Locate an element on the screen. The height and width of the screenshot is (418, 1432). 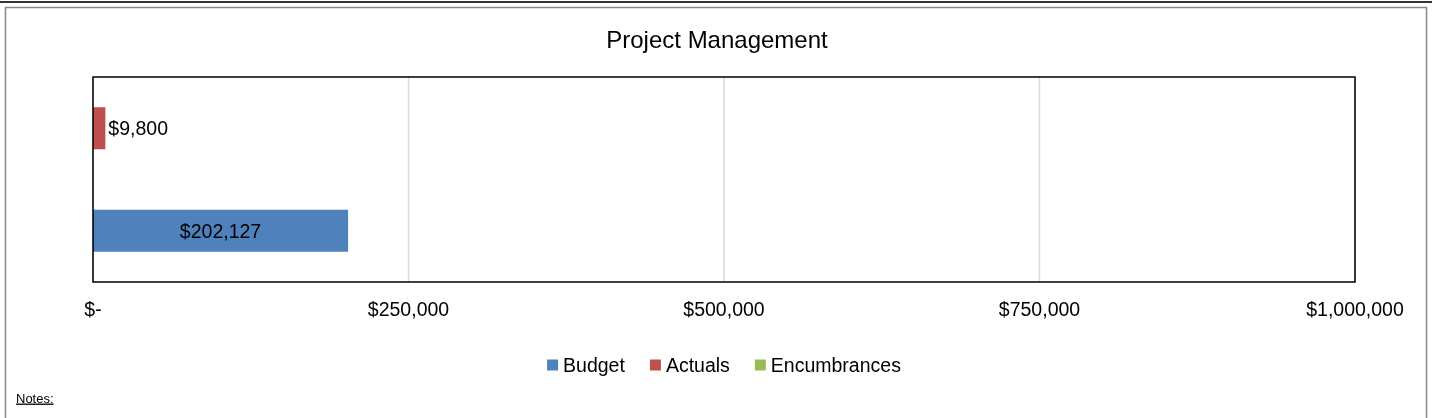
data-label: $9,800 is located at coordinates (138, 128).